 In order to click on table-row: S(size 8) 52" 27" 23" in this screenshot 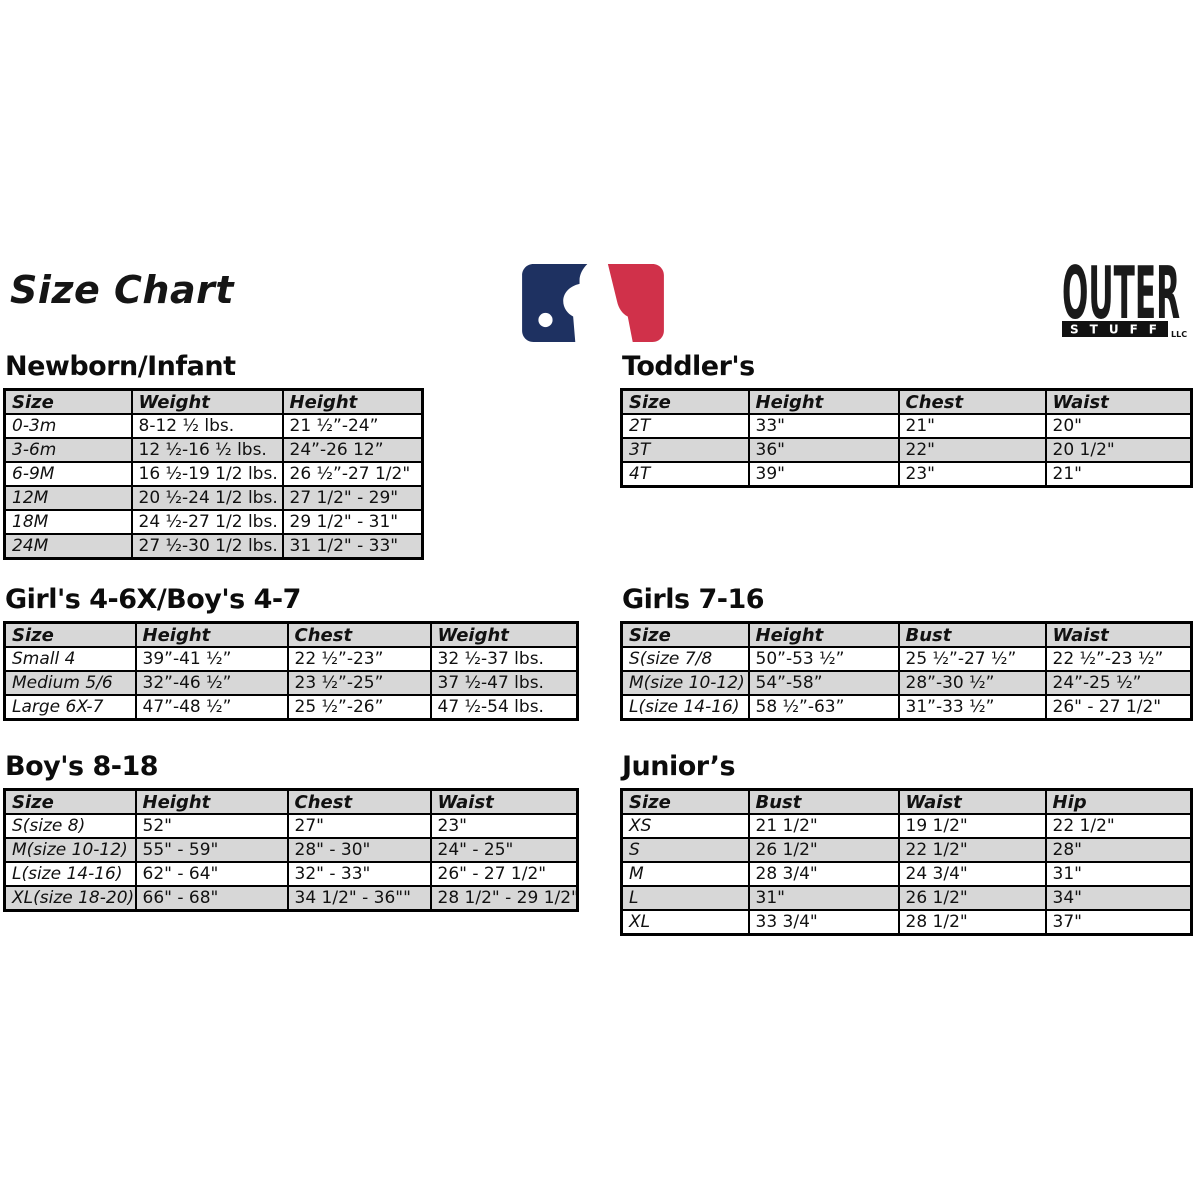, I will do `click(291, 826)`.